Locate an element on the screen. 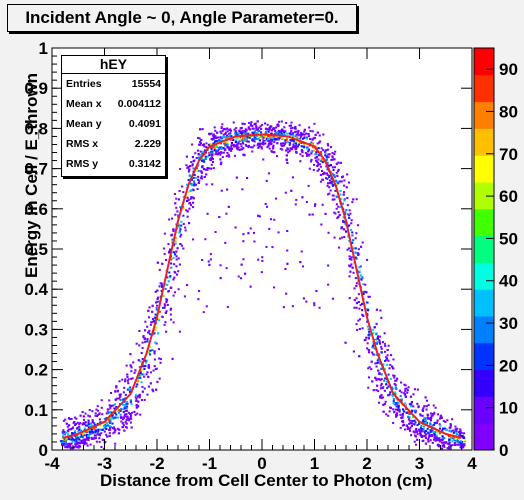 The image size is (524, 500). y-tick-label: 1 is located at coordinates (43, 48).